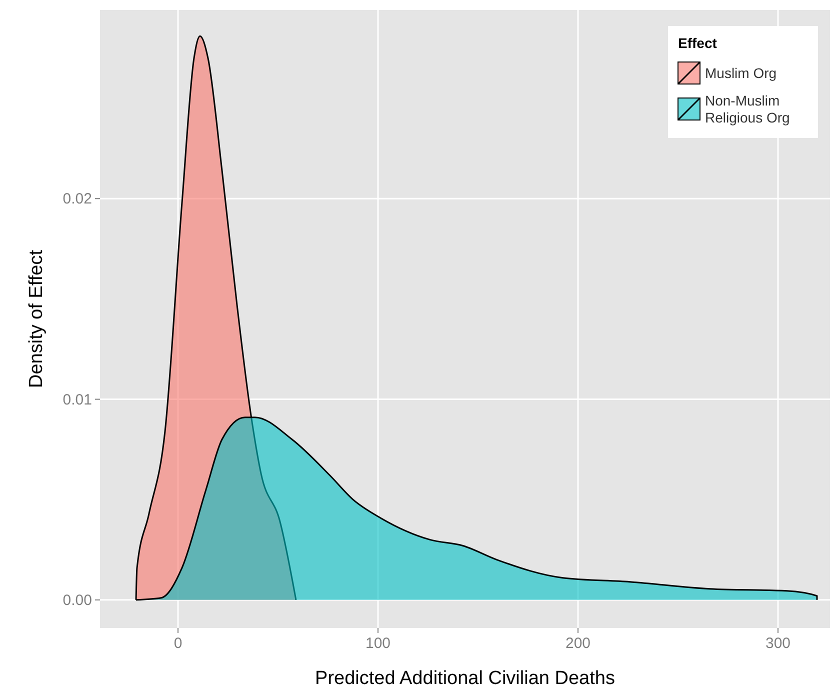 This screenshot has width=840, height=696. I want to click on x-tick-label: 300, so click(778, 643).